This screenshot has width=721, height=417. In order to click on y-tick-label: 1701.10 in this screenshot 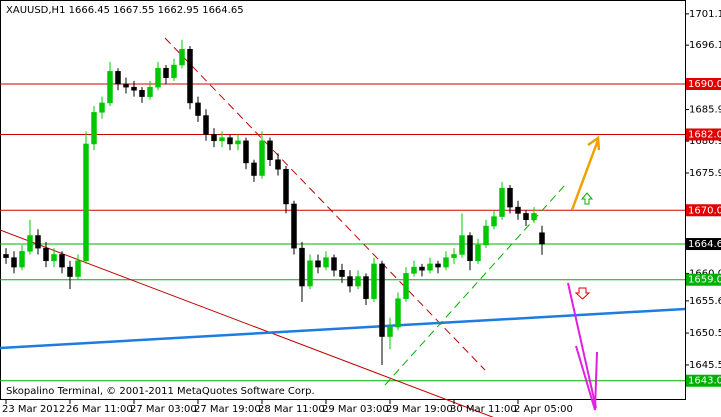, I will do `click(705, 14)`.